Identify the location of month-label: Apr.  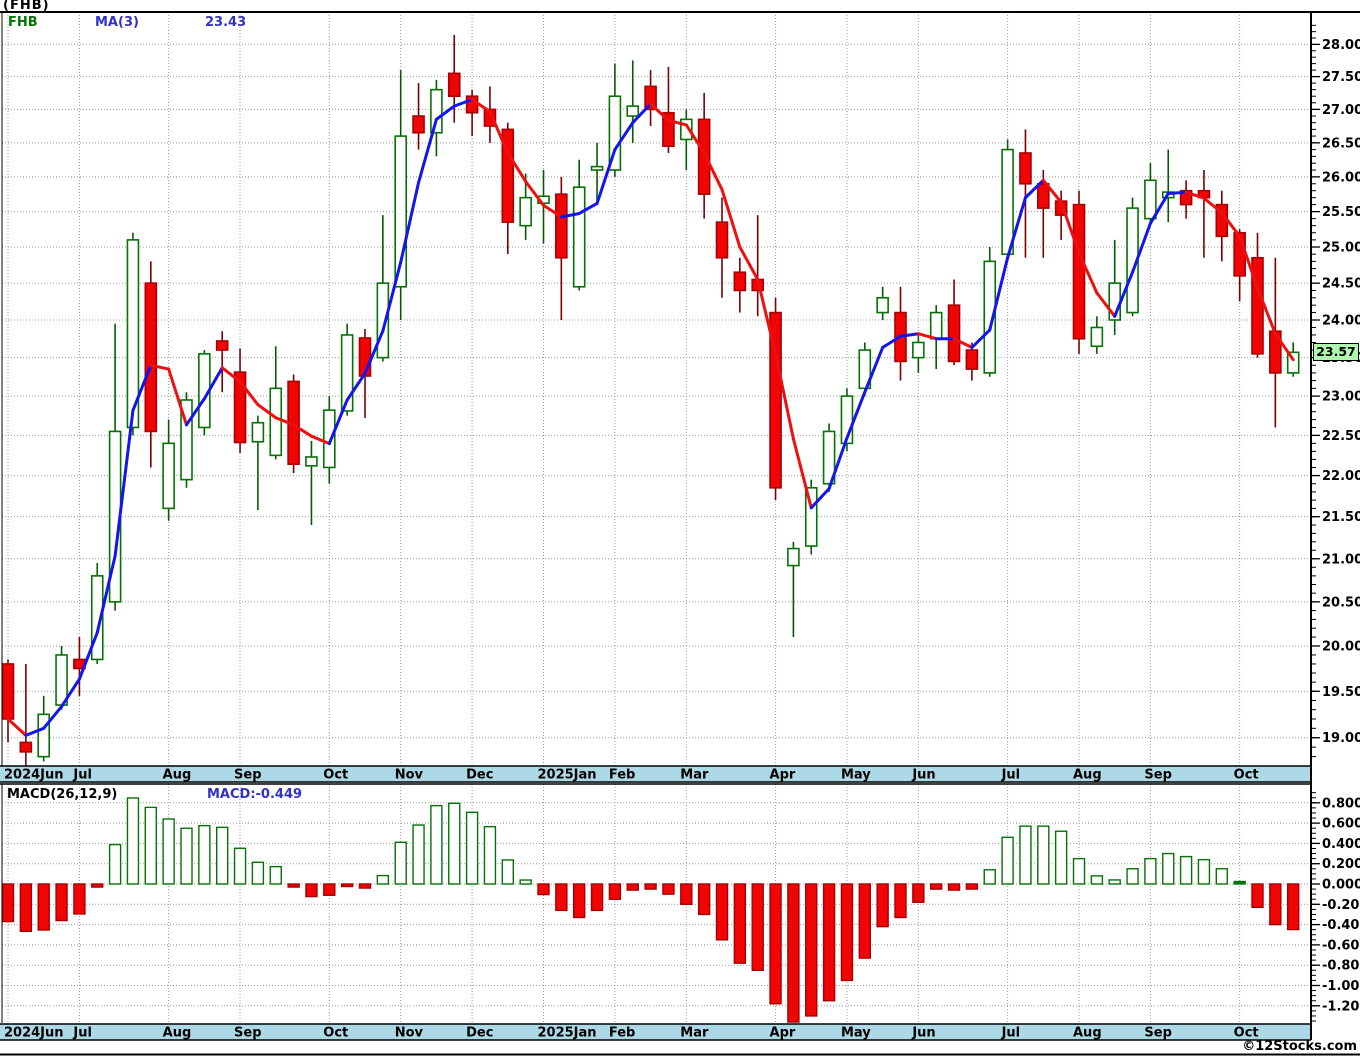
(783, 775).